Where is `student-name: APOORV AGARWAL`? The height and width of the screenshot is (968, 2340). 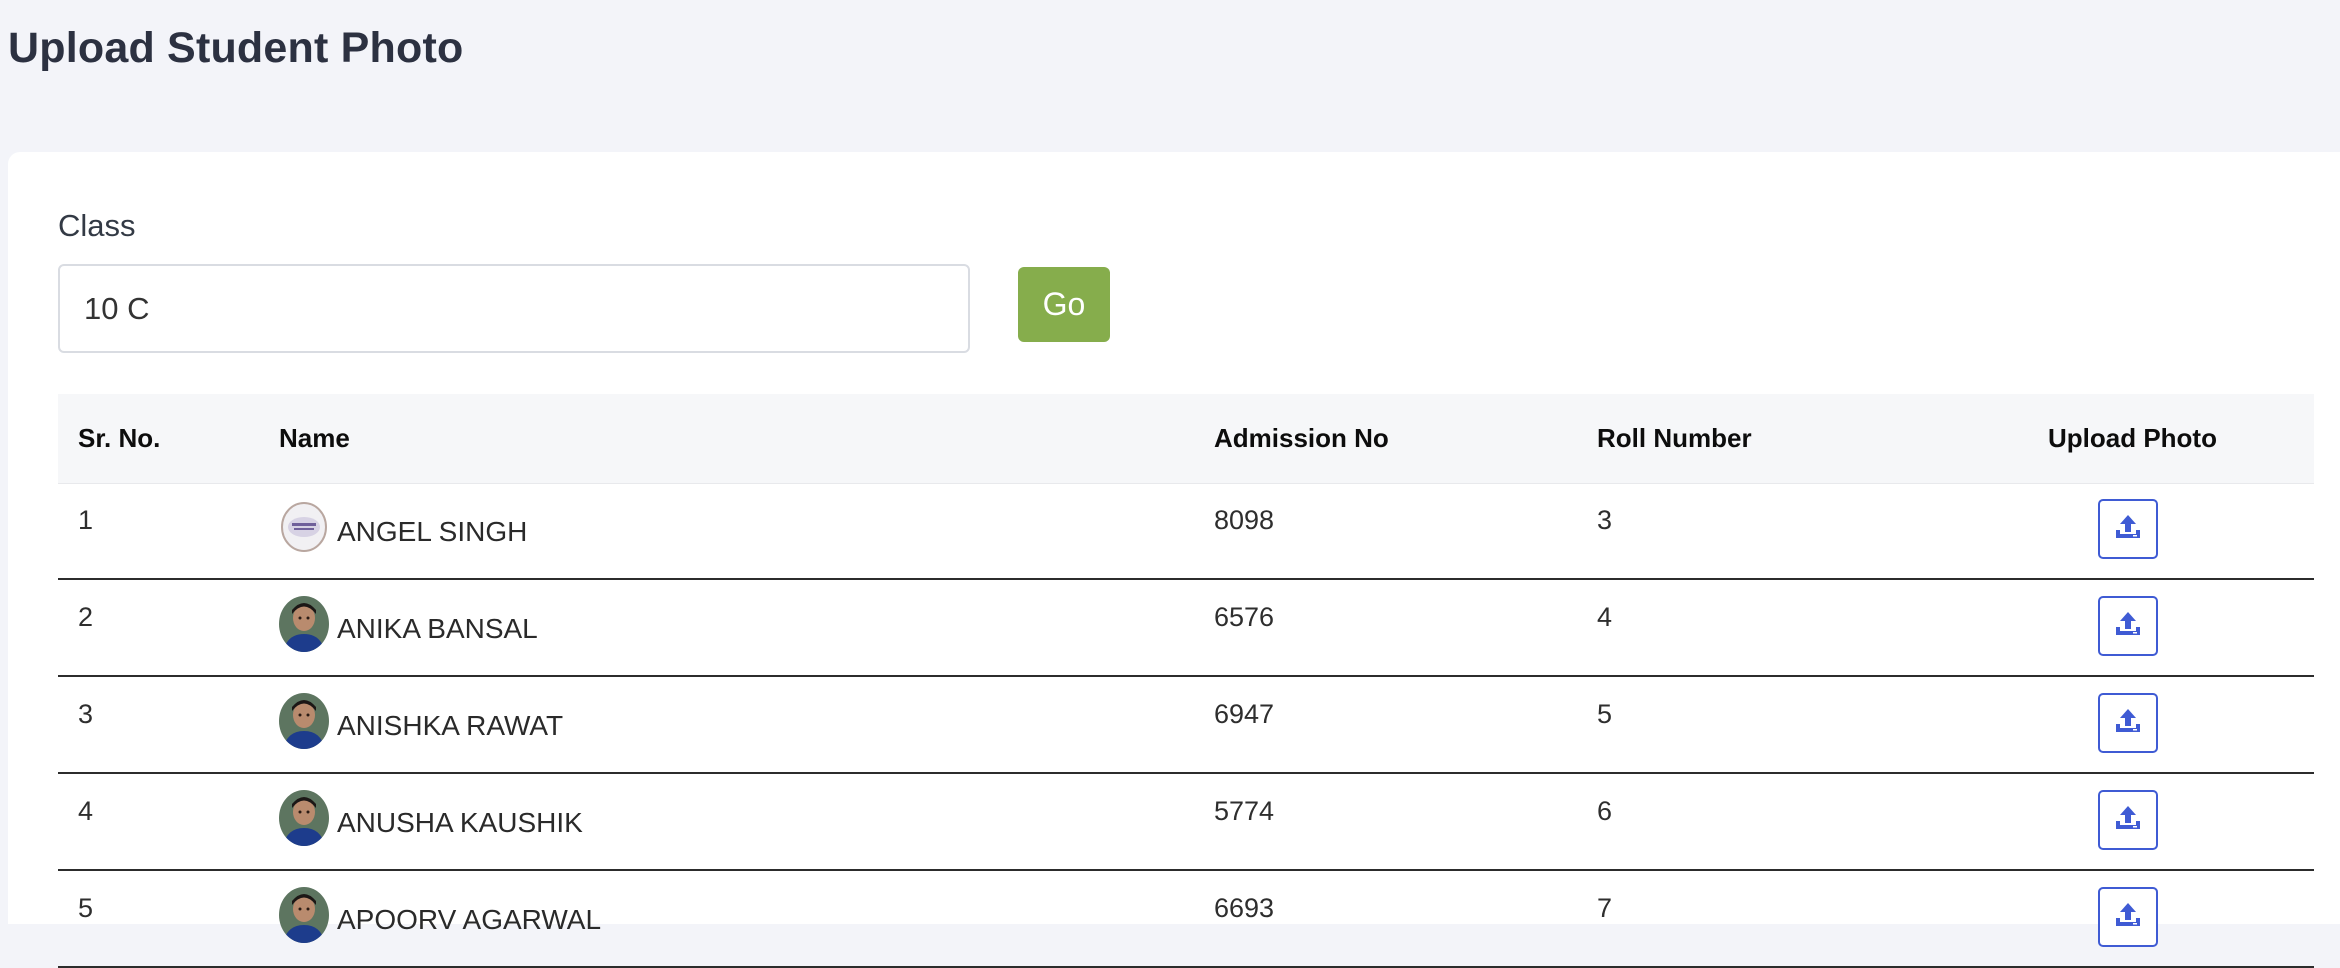
student-name: APOORV AGARWAL is located at coordinates (469, 919).